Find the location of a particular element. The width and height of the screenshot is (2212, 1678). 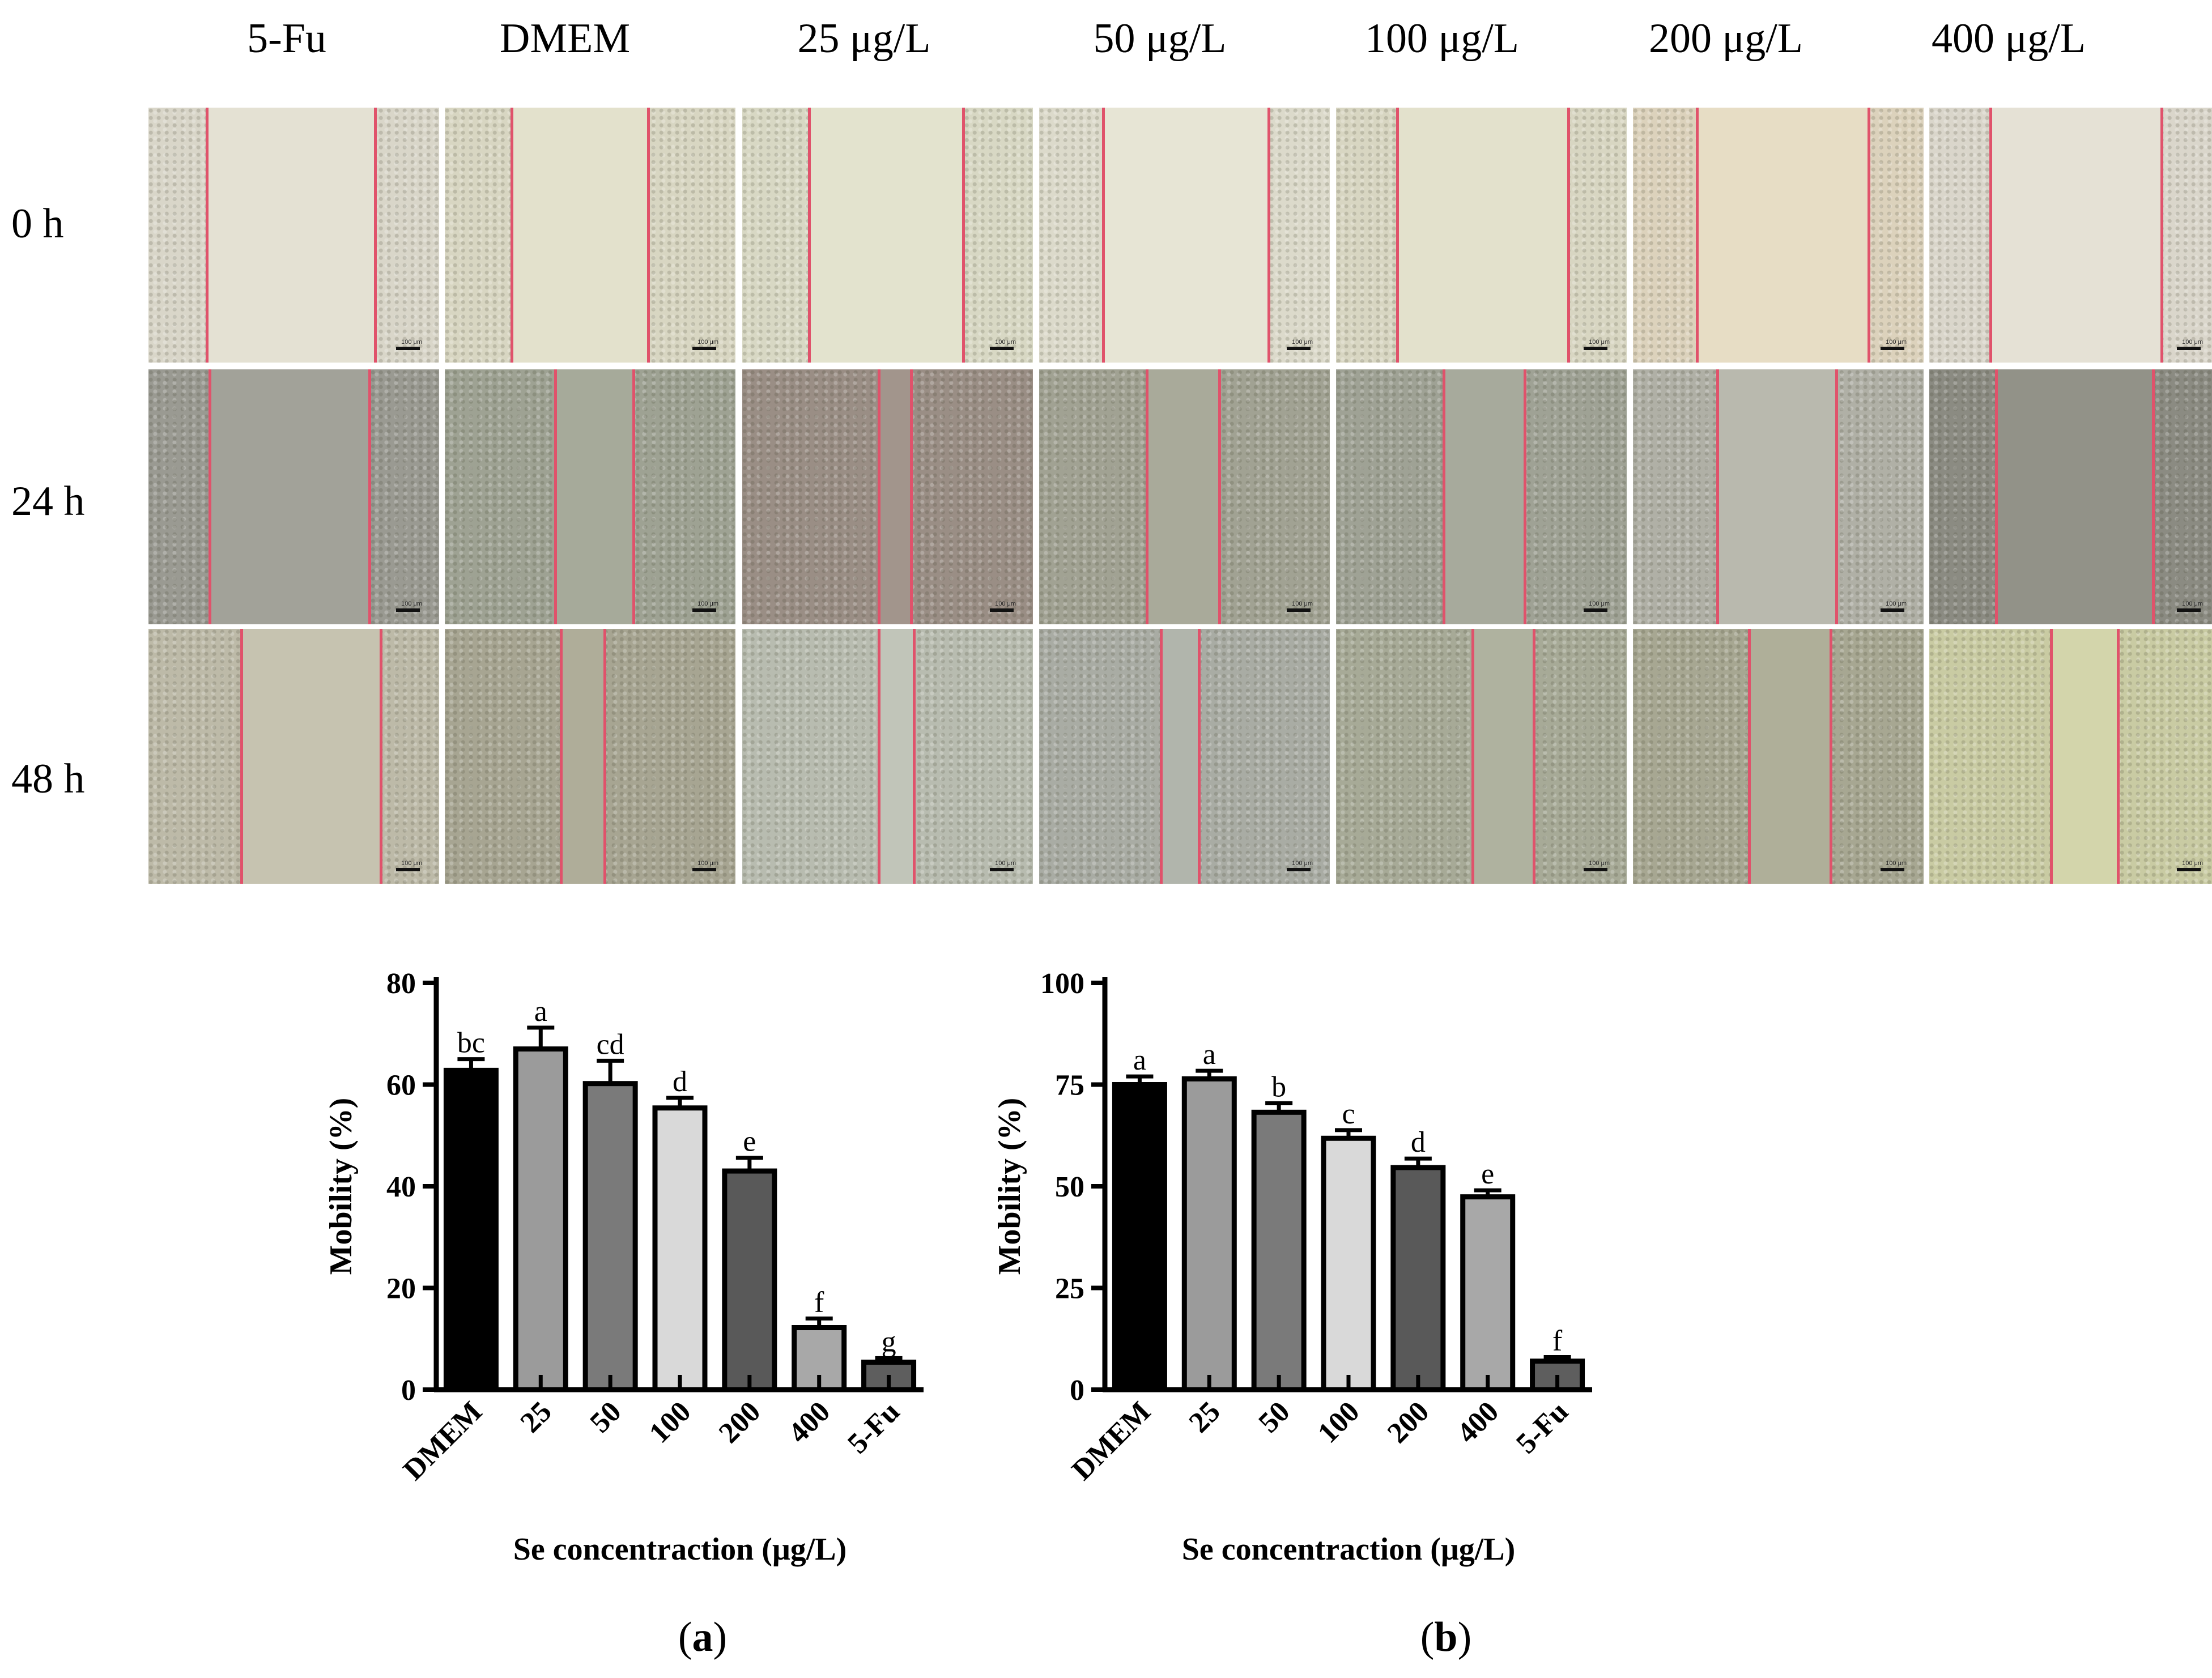

column-label: 5-Fu is located at coordinates (286, 38).